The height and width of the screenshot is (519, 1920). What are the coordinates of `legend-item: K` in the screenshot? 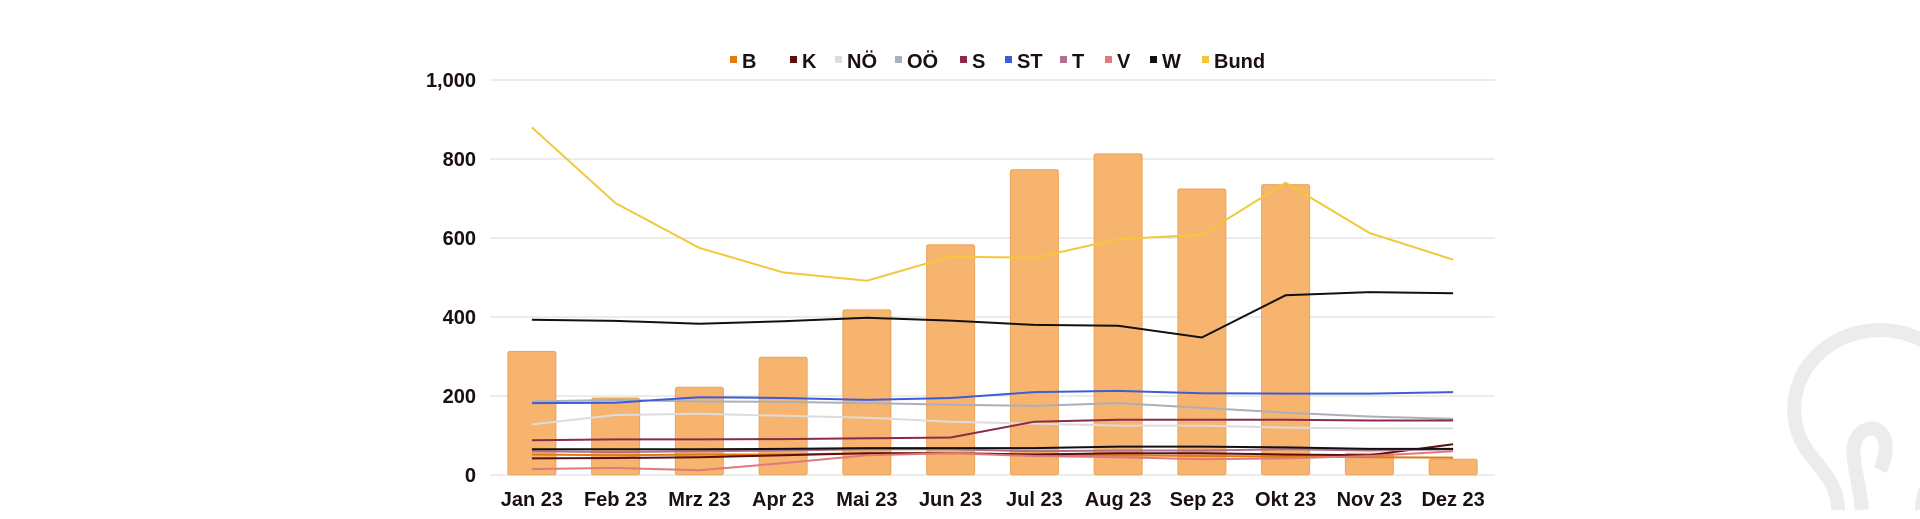 It's located at (803, 62).